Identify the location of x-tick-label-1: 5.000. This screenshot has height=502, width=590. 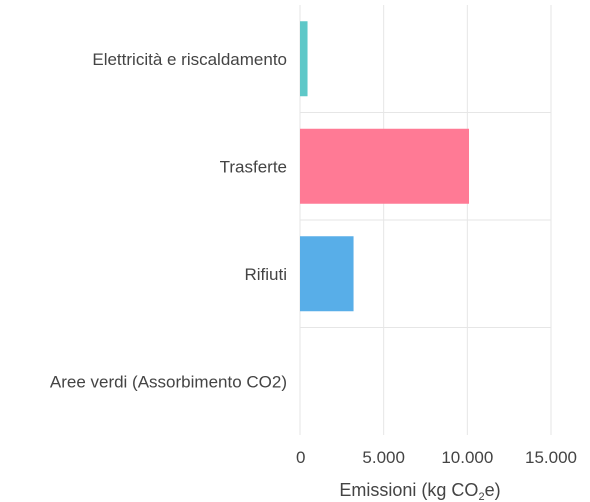
(383, 457).